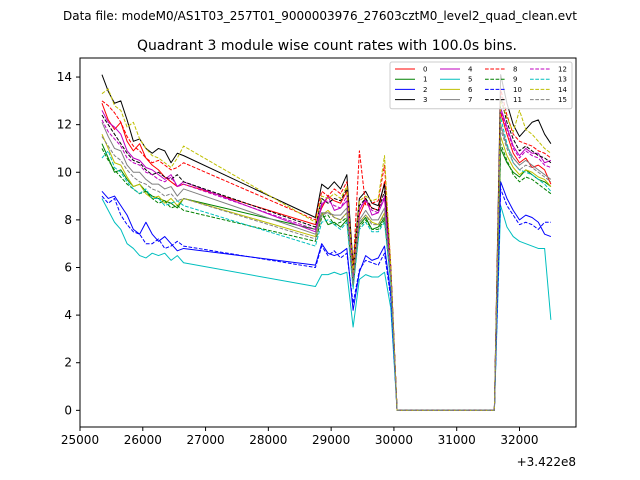 Image resolution: width=640 pixels, height=480 pixels. What do you see at coordinates (68, 410) in the screenshot?
I see `y-tick-label: 0` at bounding box center [68, 410].